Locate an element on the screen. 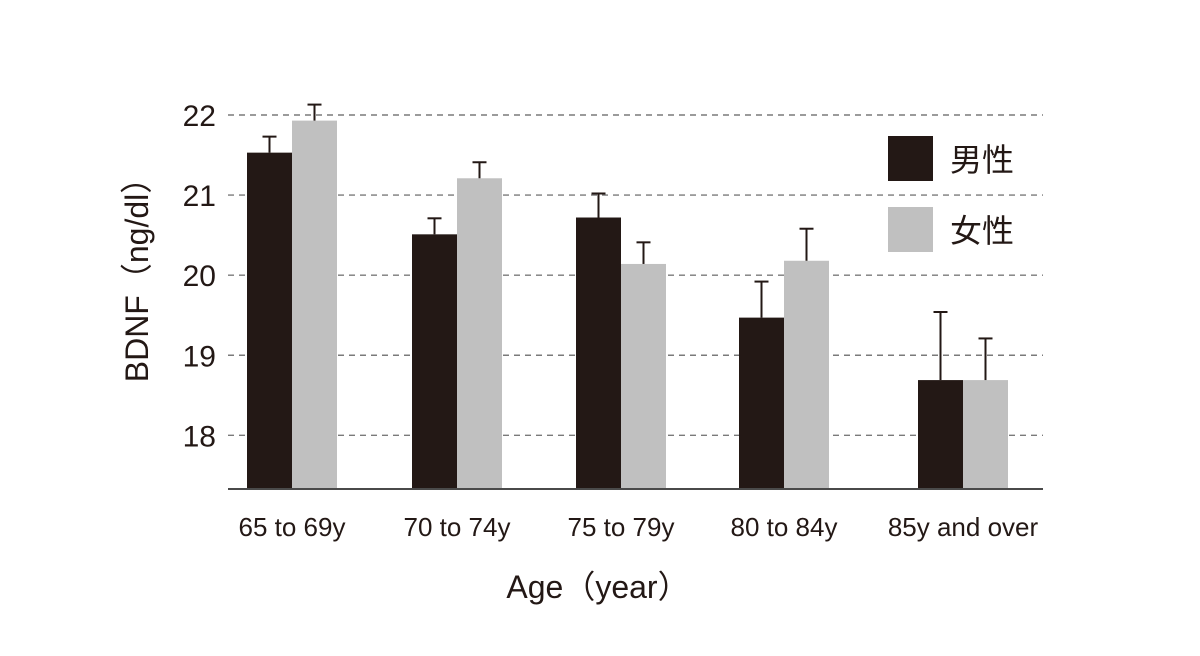  y-tick-label: 21 is located at coordinates (199, 196).